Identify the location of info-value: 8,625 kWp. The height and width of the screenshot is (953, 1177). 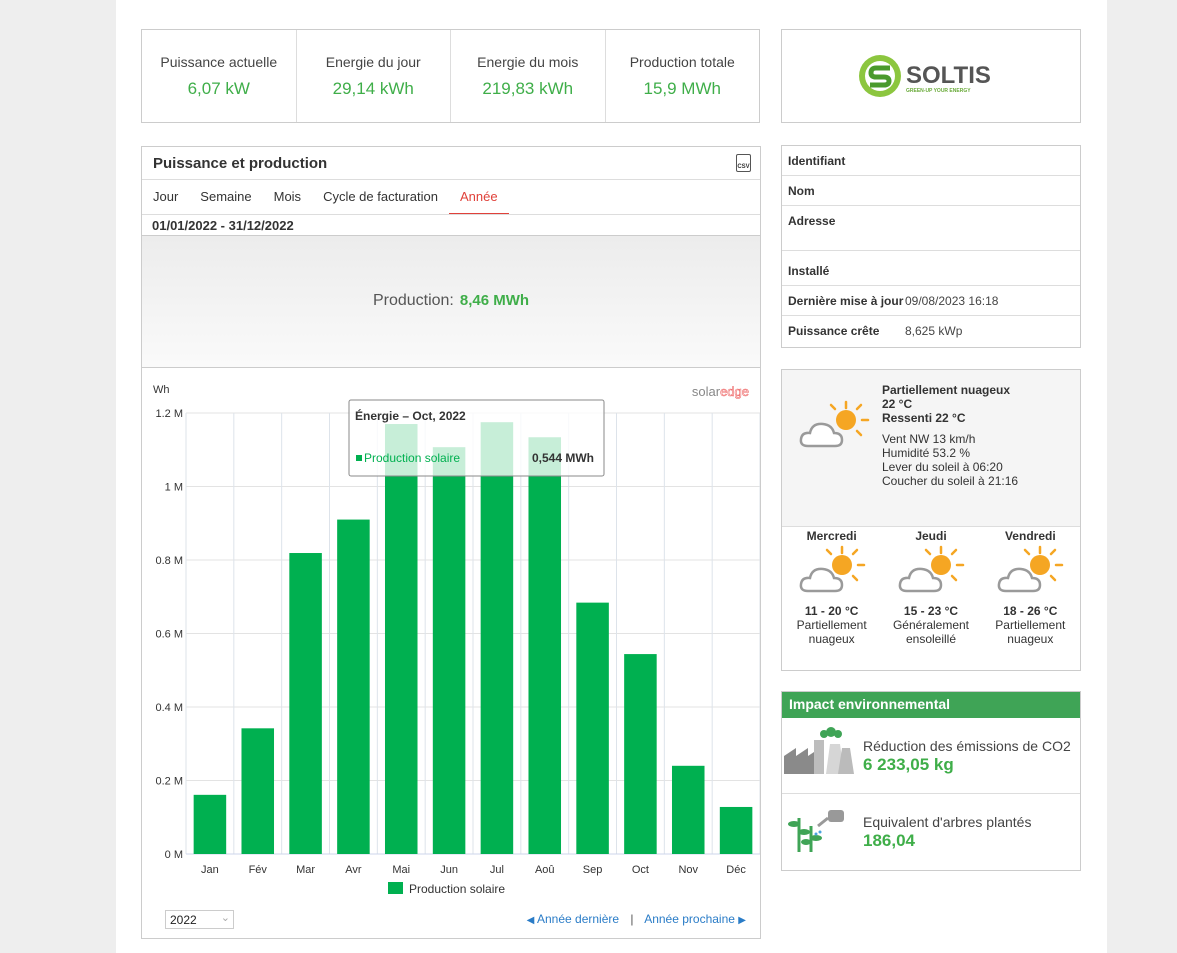
(934, 331).